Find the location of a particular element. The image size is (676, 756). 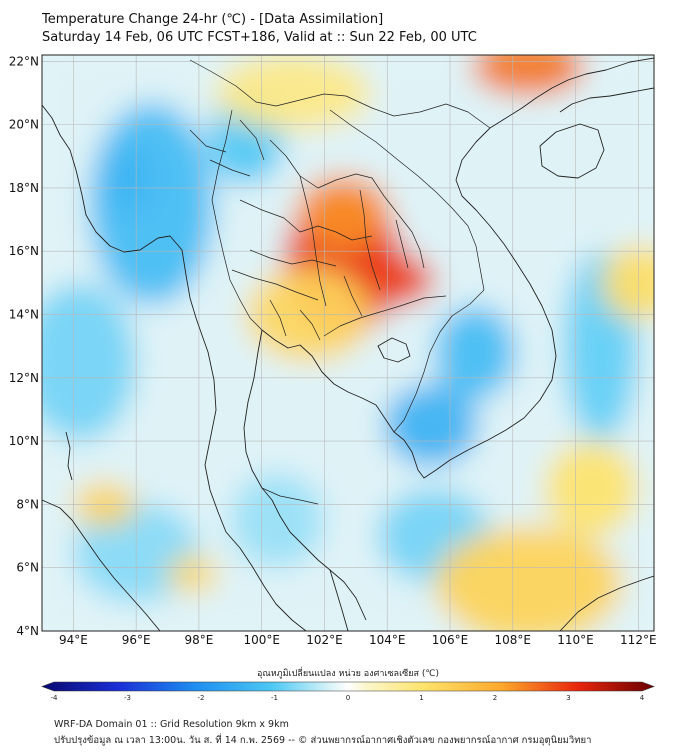

border-myanmar-thailand is located at coordinates (237, 220).